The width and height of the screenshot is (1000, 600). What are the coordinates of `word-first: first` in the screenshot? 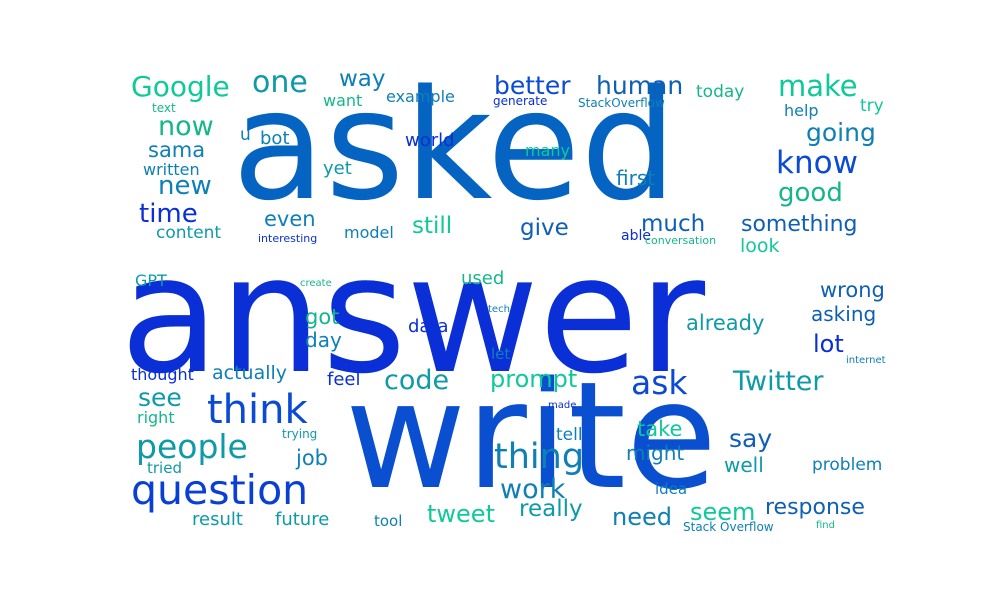 It's located at (636, 178).